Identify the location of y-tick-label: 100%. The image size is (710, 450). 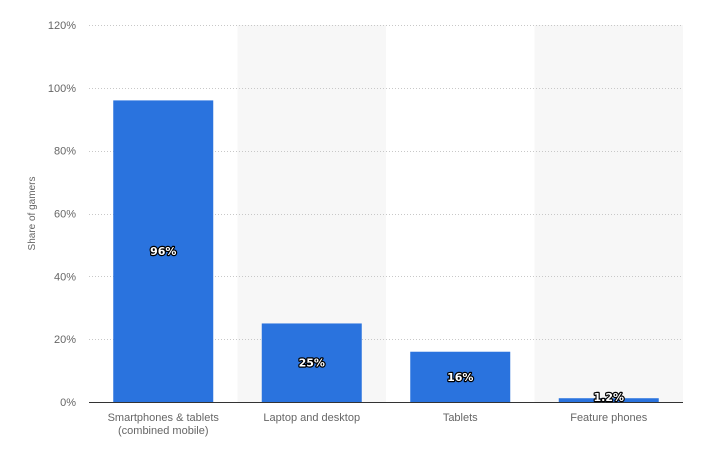
(62, 89).